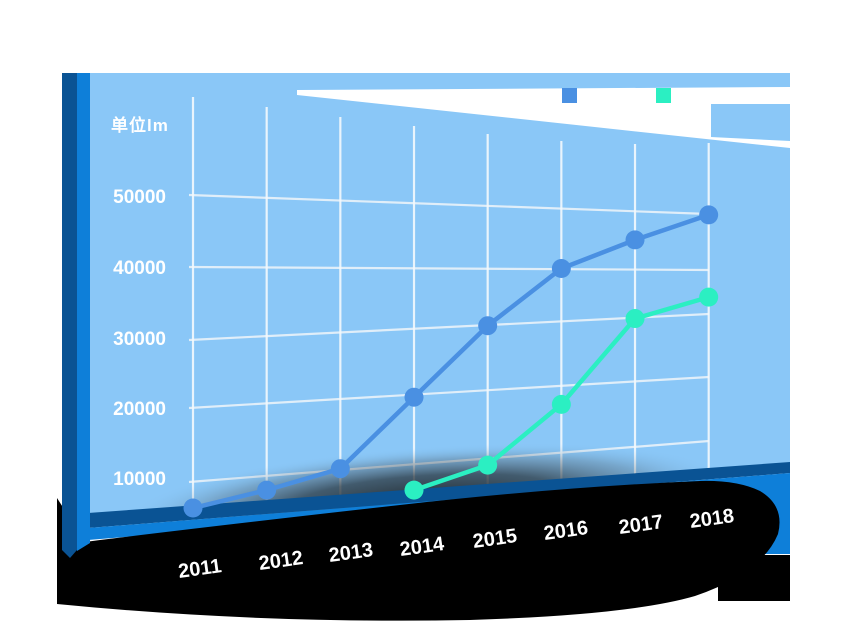 The height and width of the screenshot is (642, 845). Describe the element at coordinates (750, 122) in the screenshot. I see `wedge-gap-panel-patch` at that location.